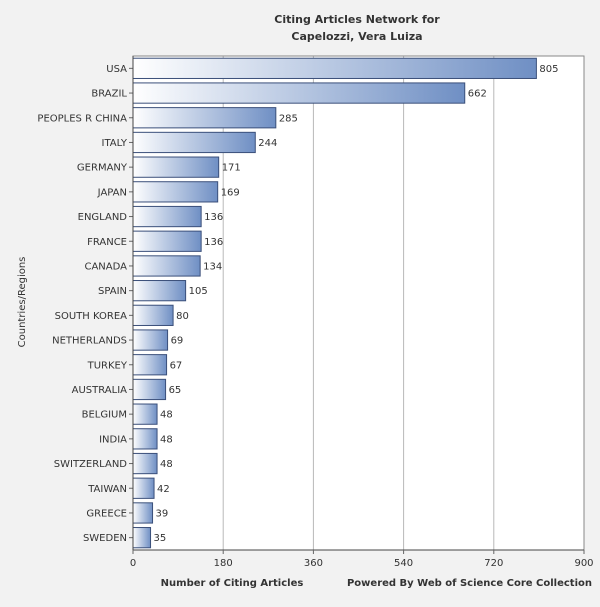 The image size is (600, 607). I want to click on bar-value-label: 69, so click(177, 341).